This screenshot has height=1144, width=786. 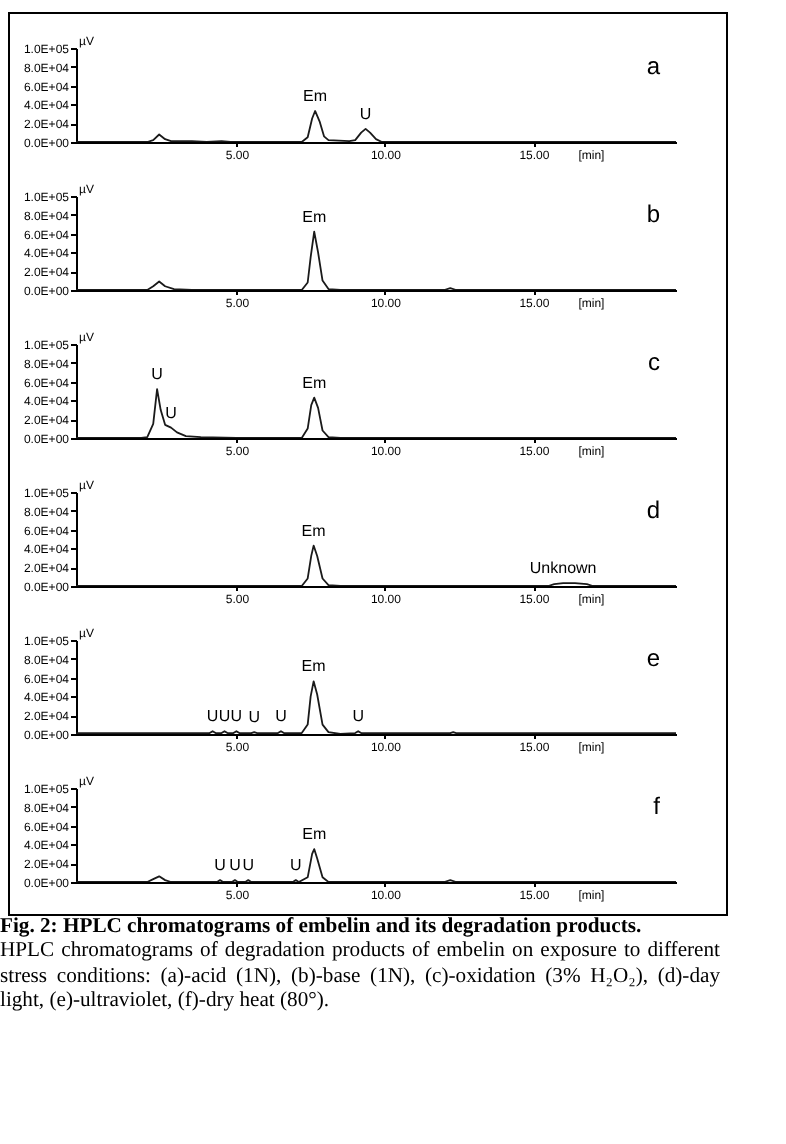 I want to click on text: HPLC chromatograms of degradation products of embelin on exposure to different stress conditions: (a)-acid (1N), (b)-base (1N), (c)-oxidation (3% H₂O₂), (d)-day light, (e)-ultraviolet, (f)-dry heat (80°)., so click(x=360, y=978).